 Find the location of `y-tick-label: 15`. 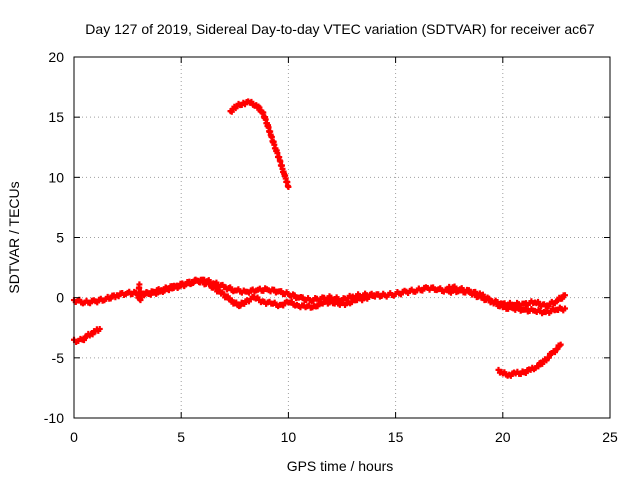

y-tick-label: 15 is located at coordinates (56, 117).